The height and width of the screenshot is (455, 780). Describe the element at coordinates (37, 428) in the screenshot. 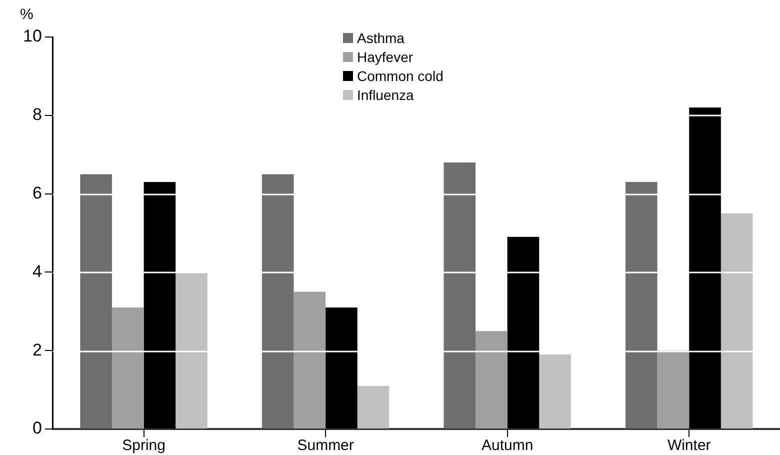

I see `y-tick-label: 0` at that location.